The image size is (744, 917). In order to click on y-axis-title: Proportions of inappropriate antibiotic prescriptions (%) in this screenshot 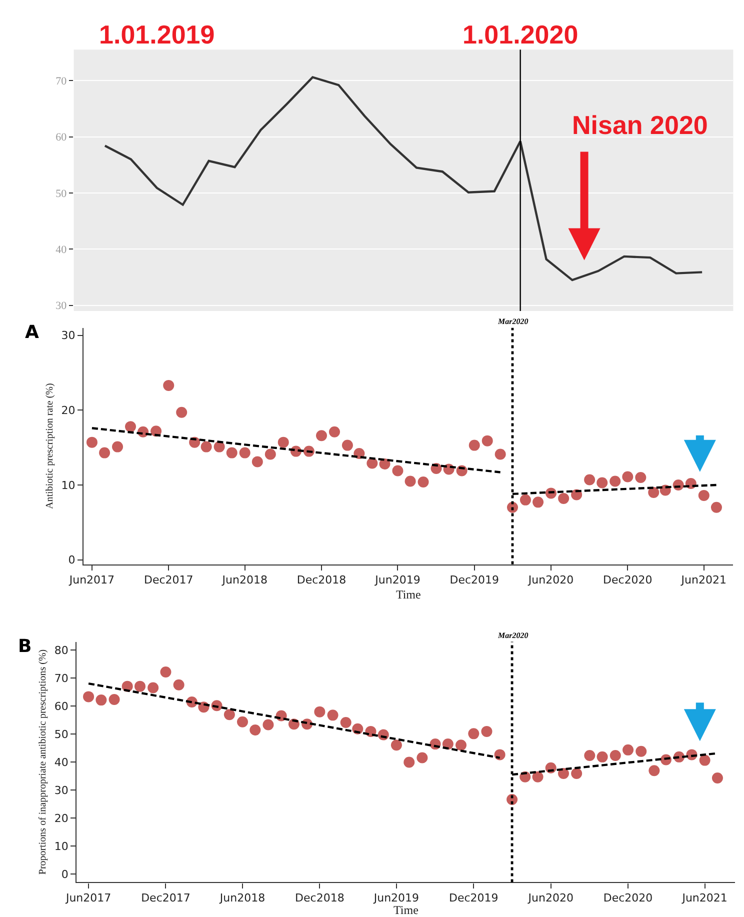, I will do `click(42, 762)`.